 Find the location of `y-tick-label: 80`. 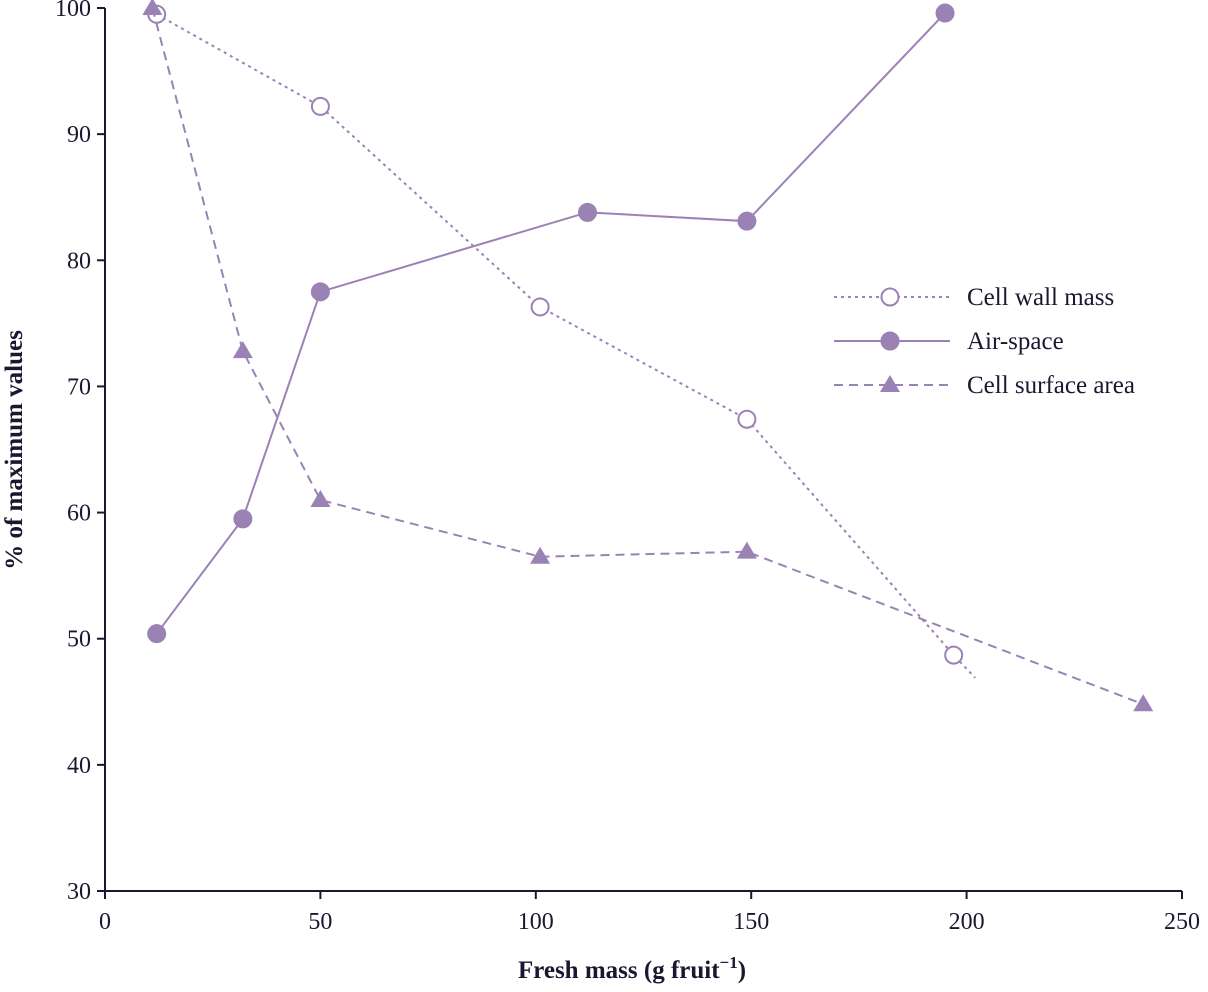

y-tick-label: 80 is located at coordinates (79, 261).